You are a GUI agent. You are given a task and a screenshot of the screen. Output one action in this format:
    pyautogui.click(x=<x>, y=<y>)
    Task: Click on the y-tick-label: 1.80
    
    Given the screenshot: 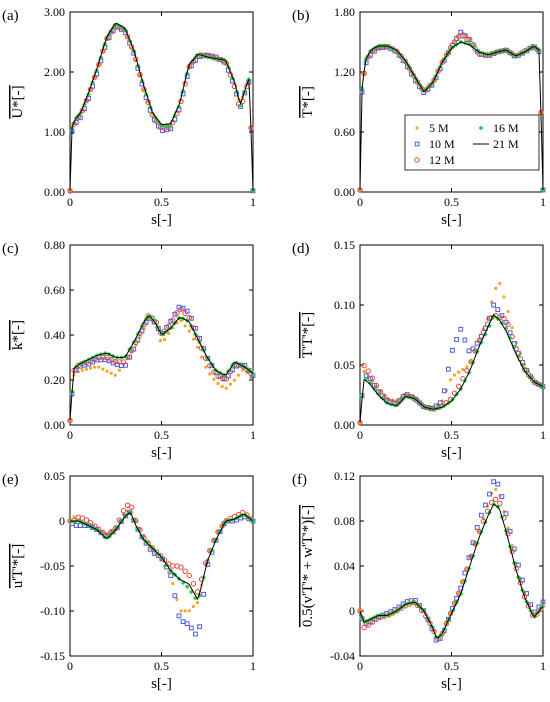 What is the action you would take?
    pyautogui.click(x=344, y=12)
    